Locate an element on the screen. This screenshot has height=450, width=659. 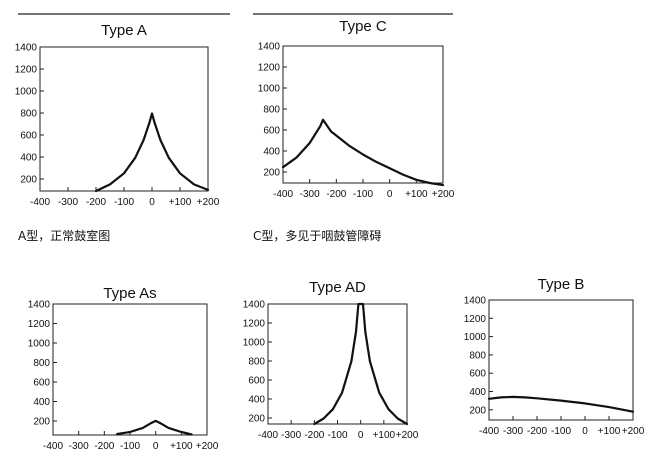
caption-type-c: C型，多见于咽鼓管障碍 is located at coordinates (317, 236).